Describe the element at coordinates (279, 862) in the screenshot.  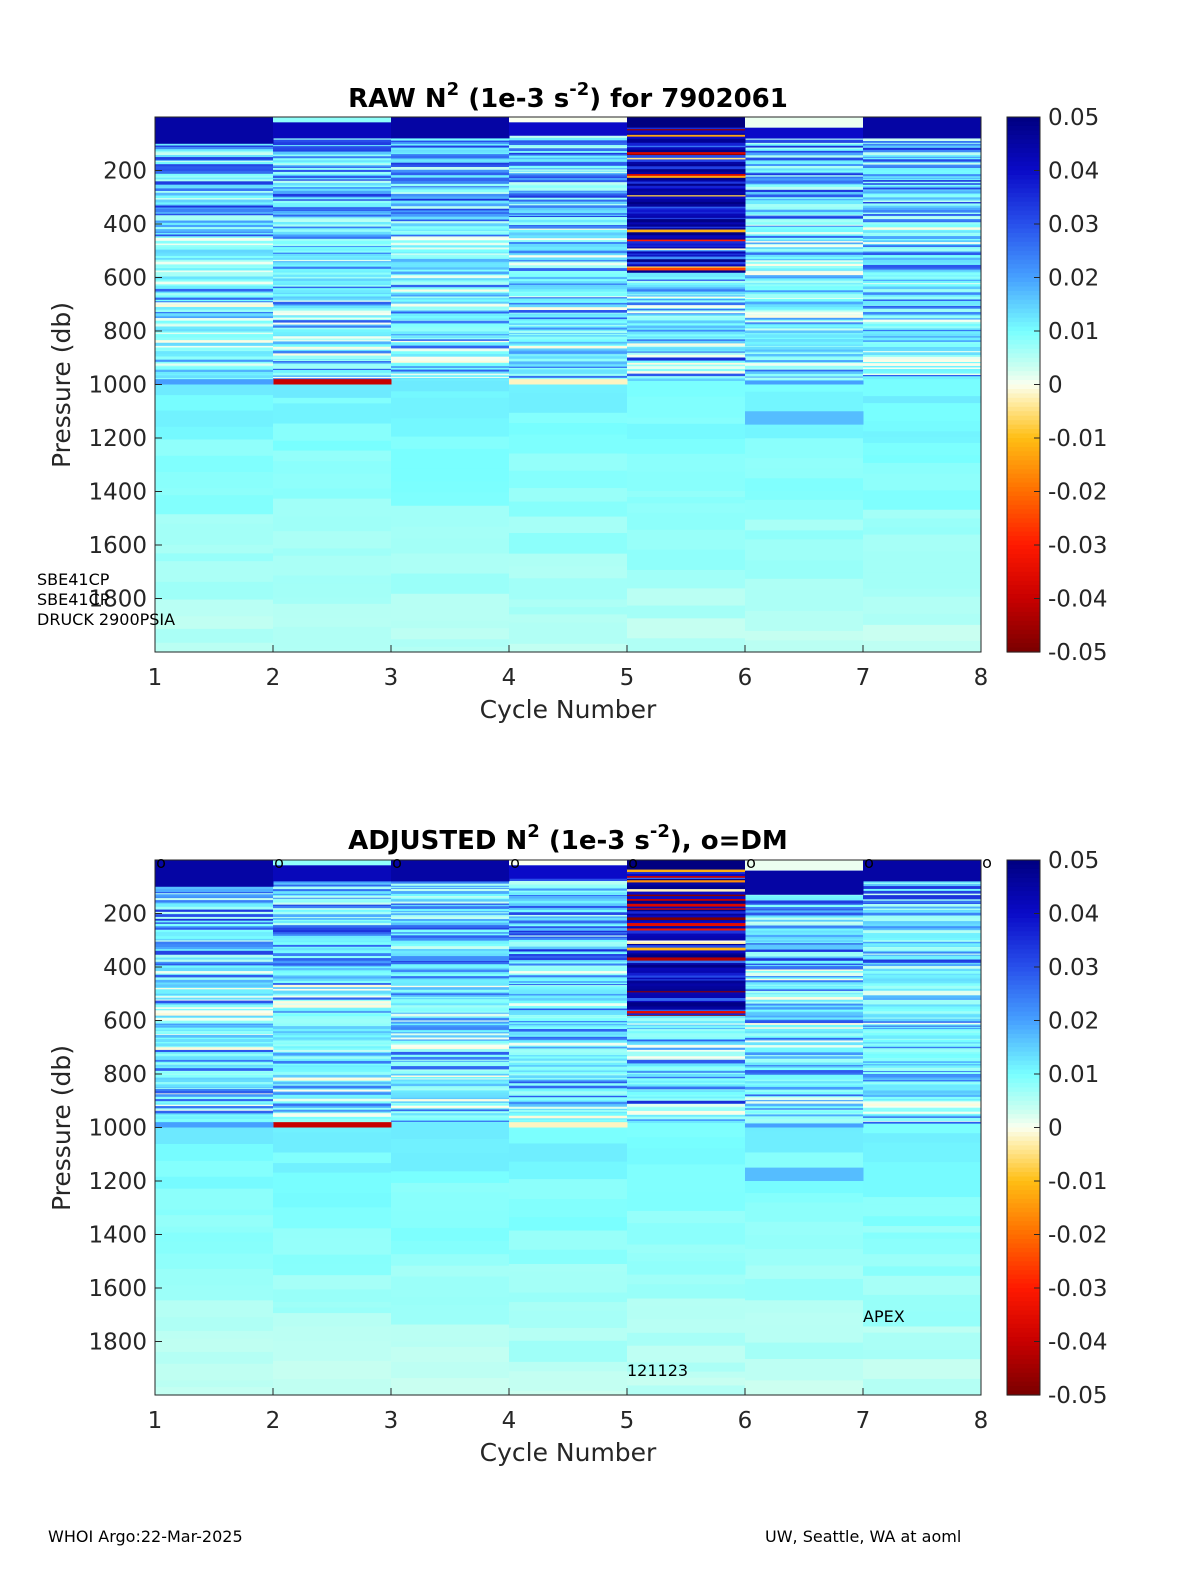
I see `dm-marker: o` at that location.